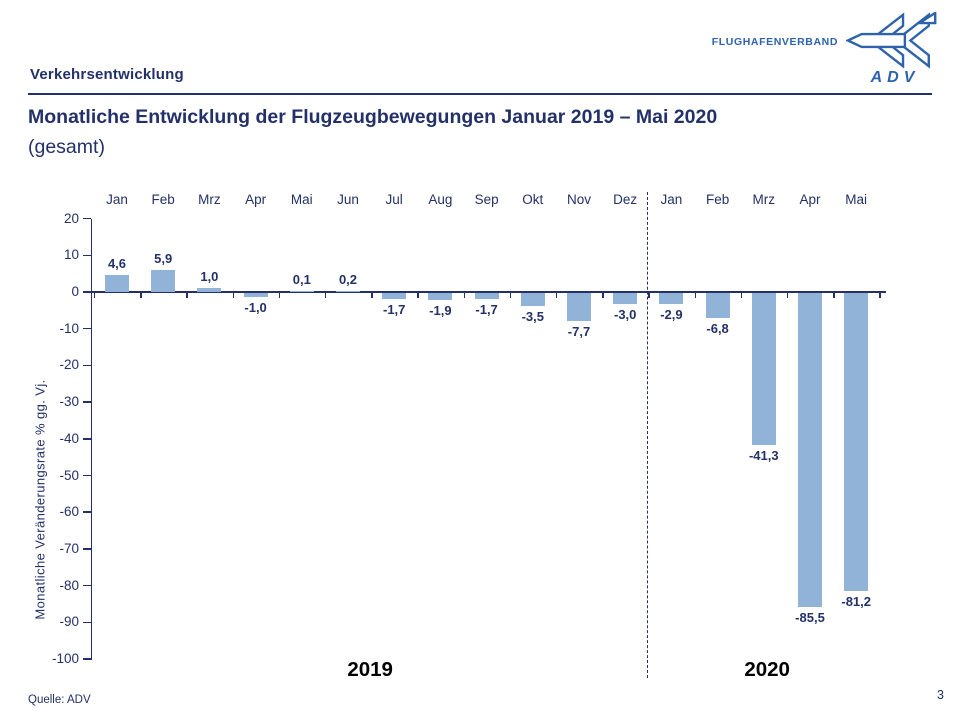 This screenshot has height=720, width=960. I want to click on section-header: Verkehrsentwicklung, so click(107, 74).